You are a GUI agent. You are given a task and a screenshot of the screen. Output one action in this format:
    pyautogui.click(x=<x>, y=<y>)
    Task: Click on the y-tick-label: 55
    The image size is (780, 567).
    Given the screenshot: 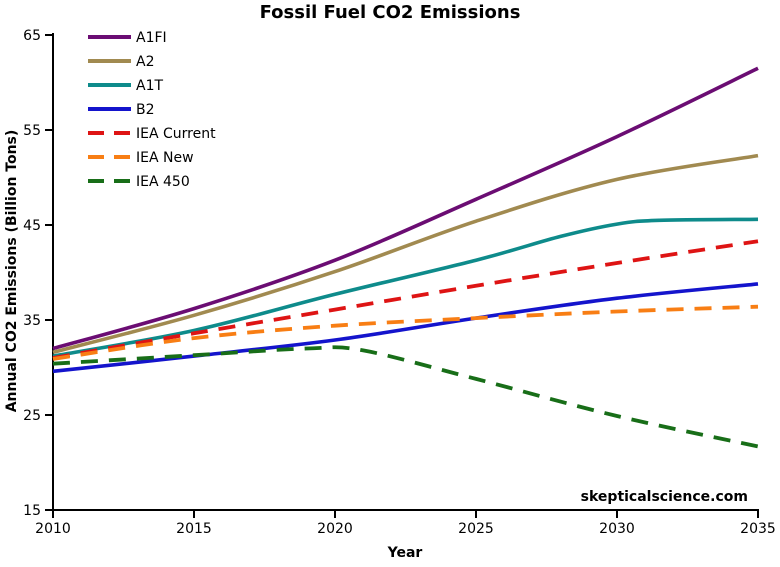 What is the action you would take?
    pyautogui.click(x=32, y=131)
    